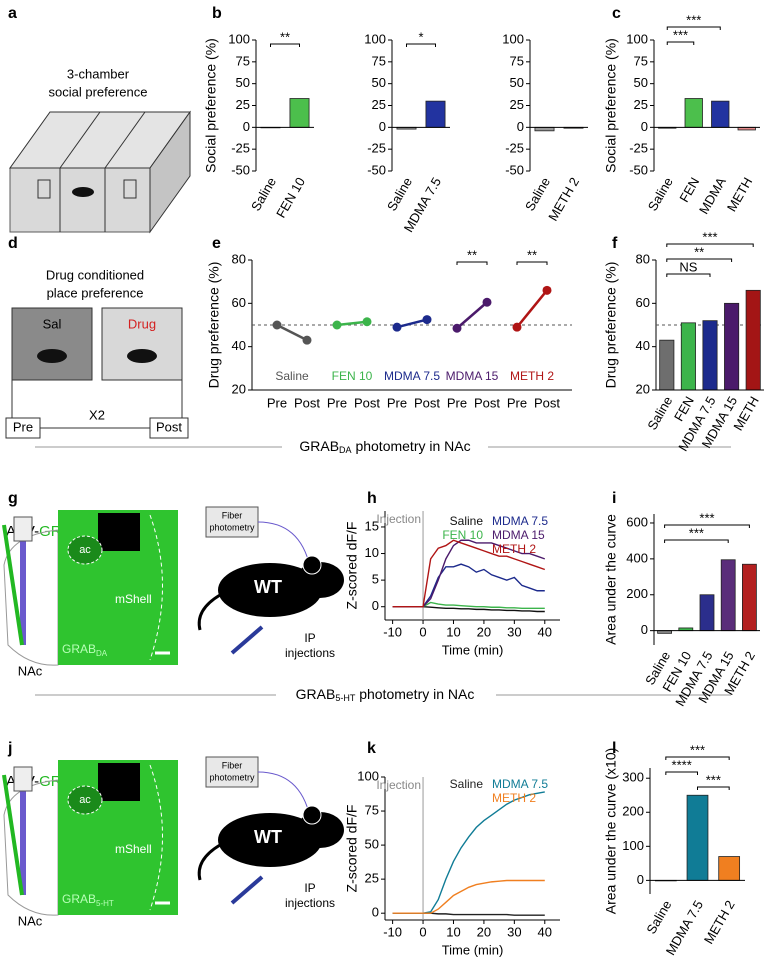  Describe the element at coordinates (52, 344) in the screenshot. I see `sal-box` at that location.